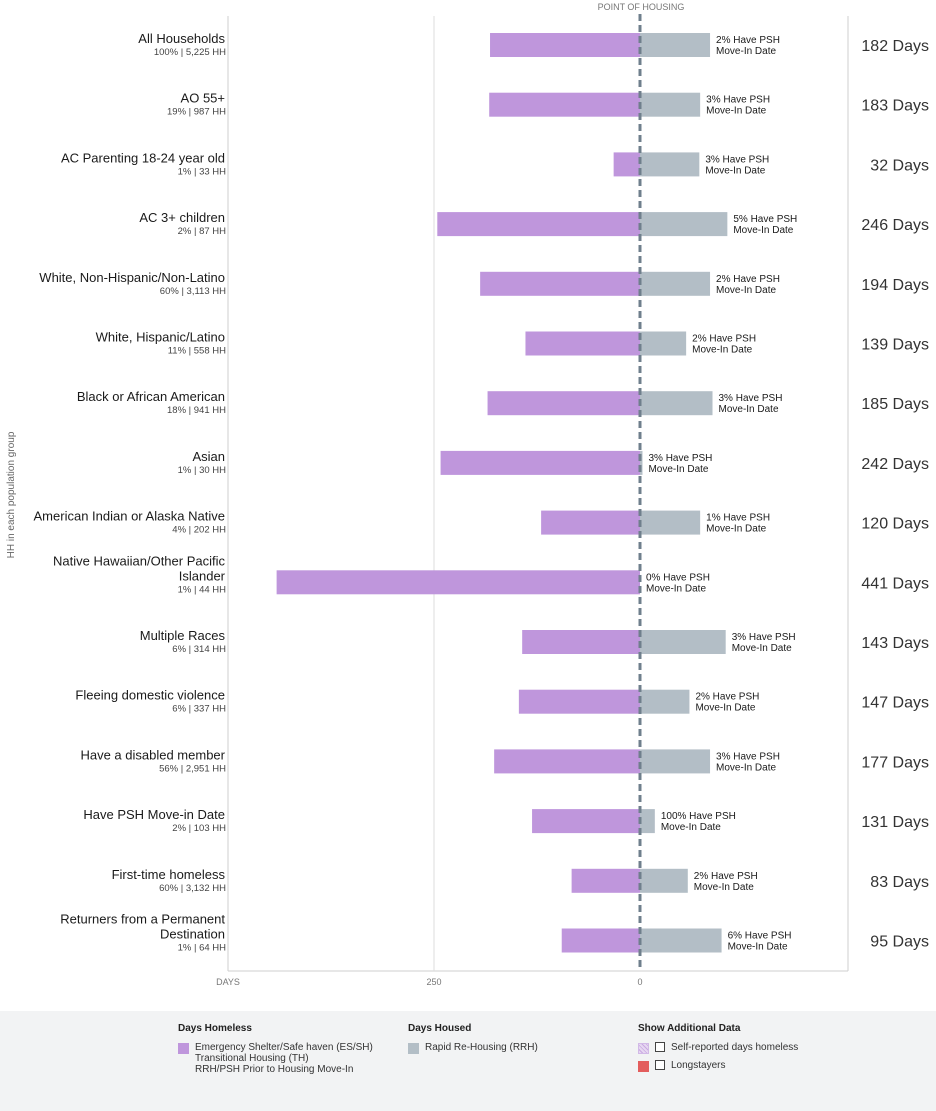  Describe the element at coordinates (440, 1028) in the screenshot. I see `legend-days-housed-title: Days Housed` at that location.